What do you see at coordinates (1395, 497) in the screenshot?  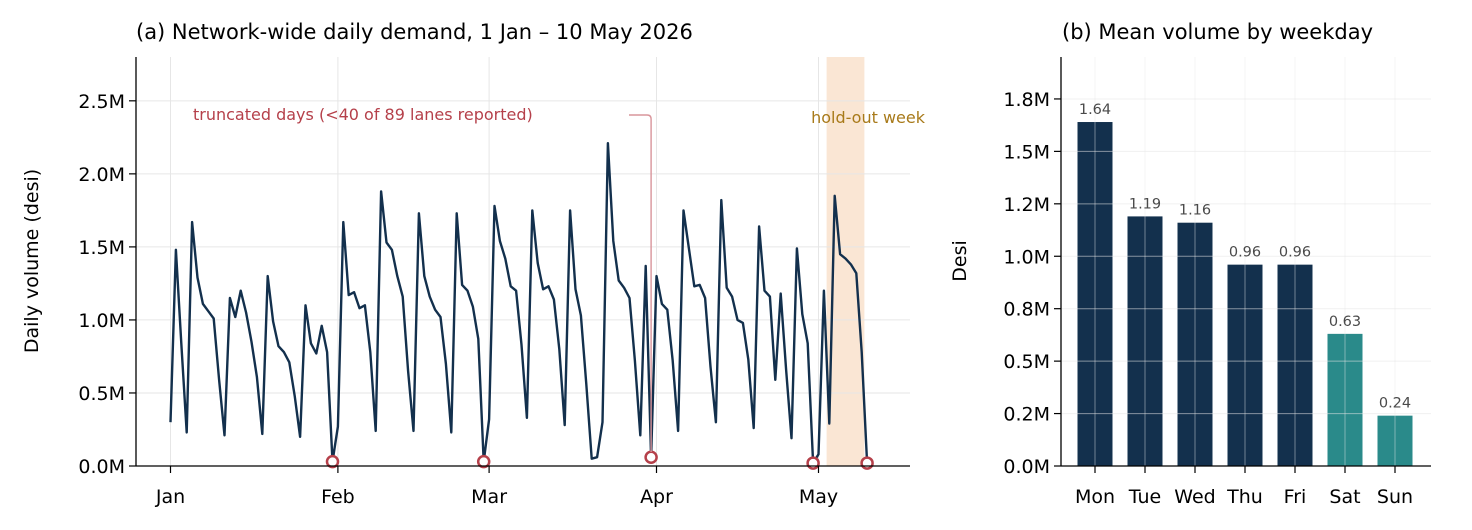 I see `x-tick-label: Sun` at bounding box center [1395, 497].